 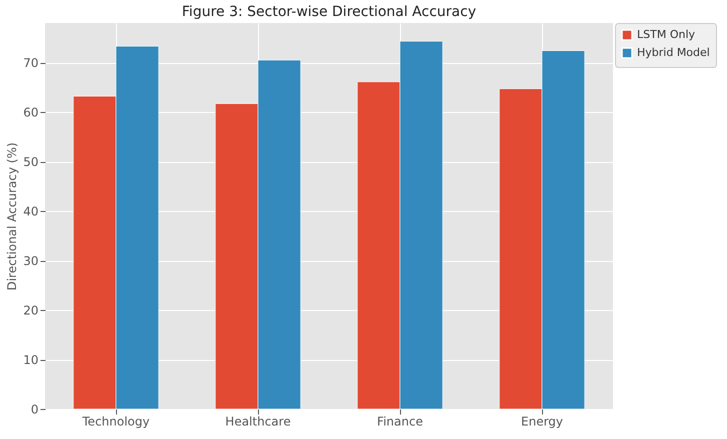 What do you see at coordinates (30, 311) in the screenshot?
I see `y-tick-label: 20` at bounding box center [30, 311].